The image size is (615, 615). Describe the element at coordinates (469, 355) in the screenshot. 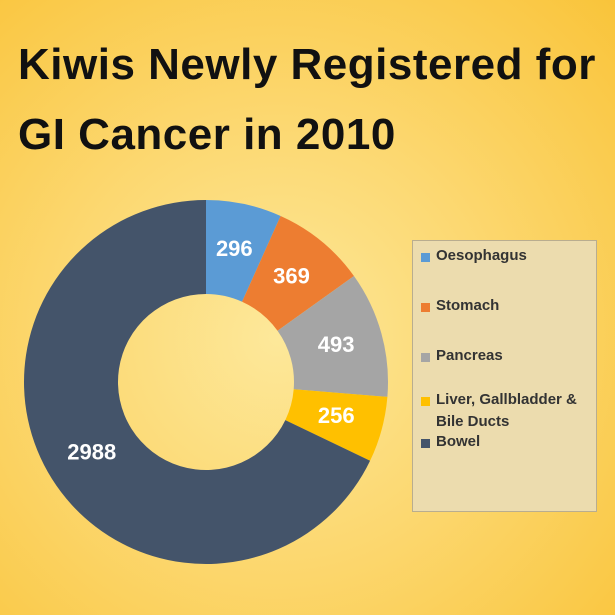

I see `legend-label: Pancreas` at that location.